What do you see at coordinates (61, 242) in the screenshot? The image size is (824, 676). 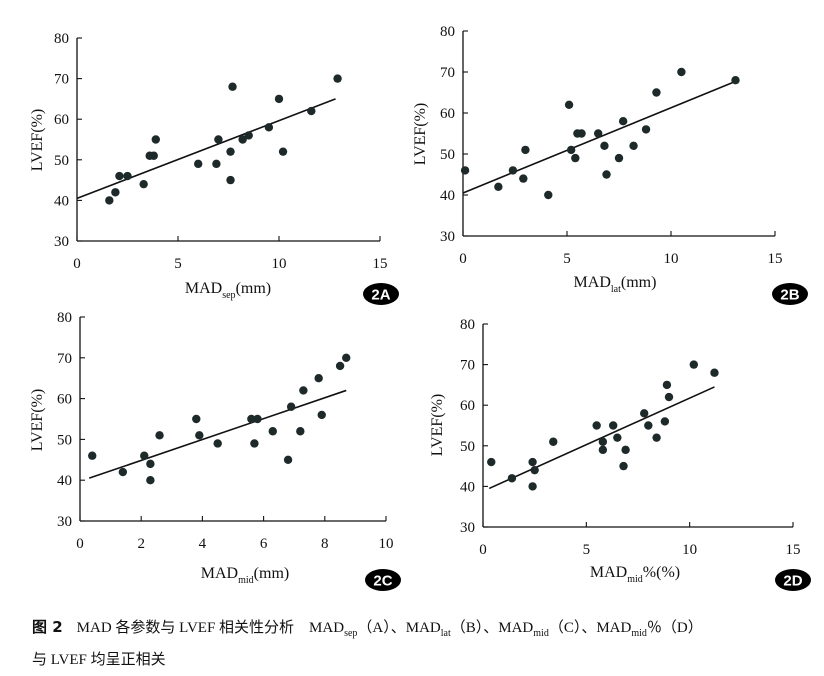 I see `y-tick-label-2a: 30` at bounding box center [61, 242].